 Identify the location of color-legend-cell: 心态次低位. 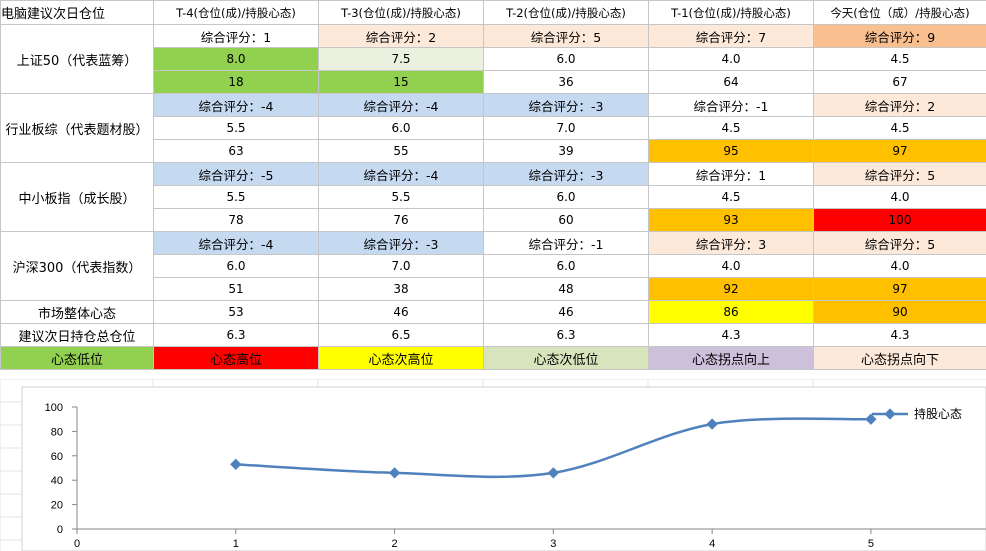
(566, 358).